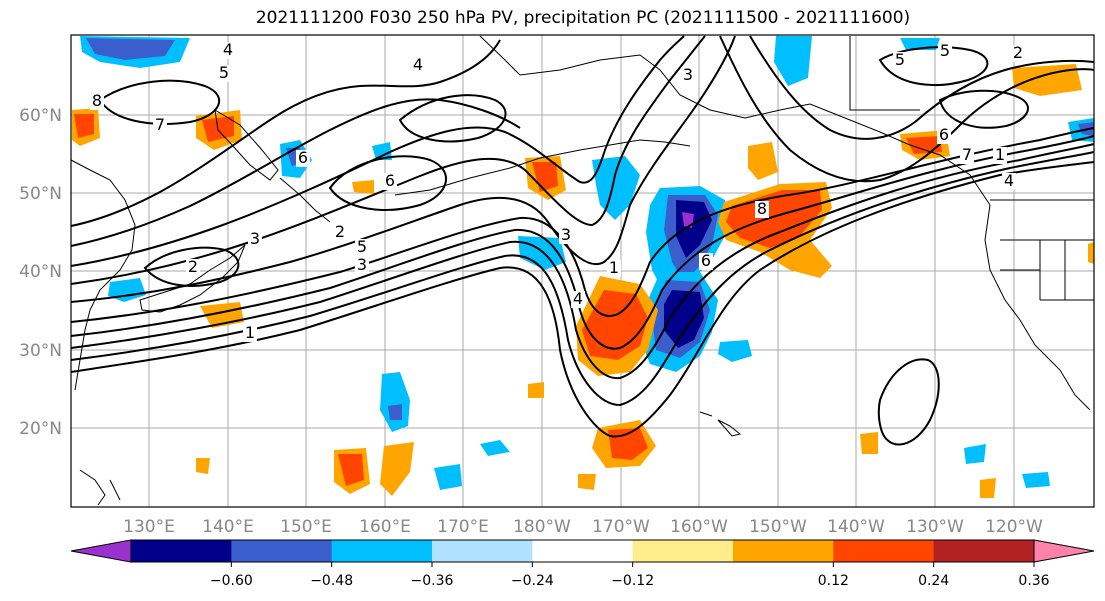 The width and height of the screenshot is (1105, 601). I want to click on colorbar-tick-label: −0.12, so click(632, 581).